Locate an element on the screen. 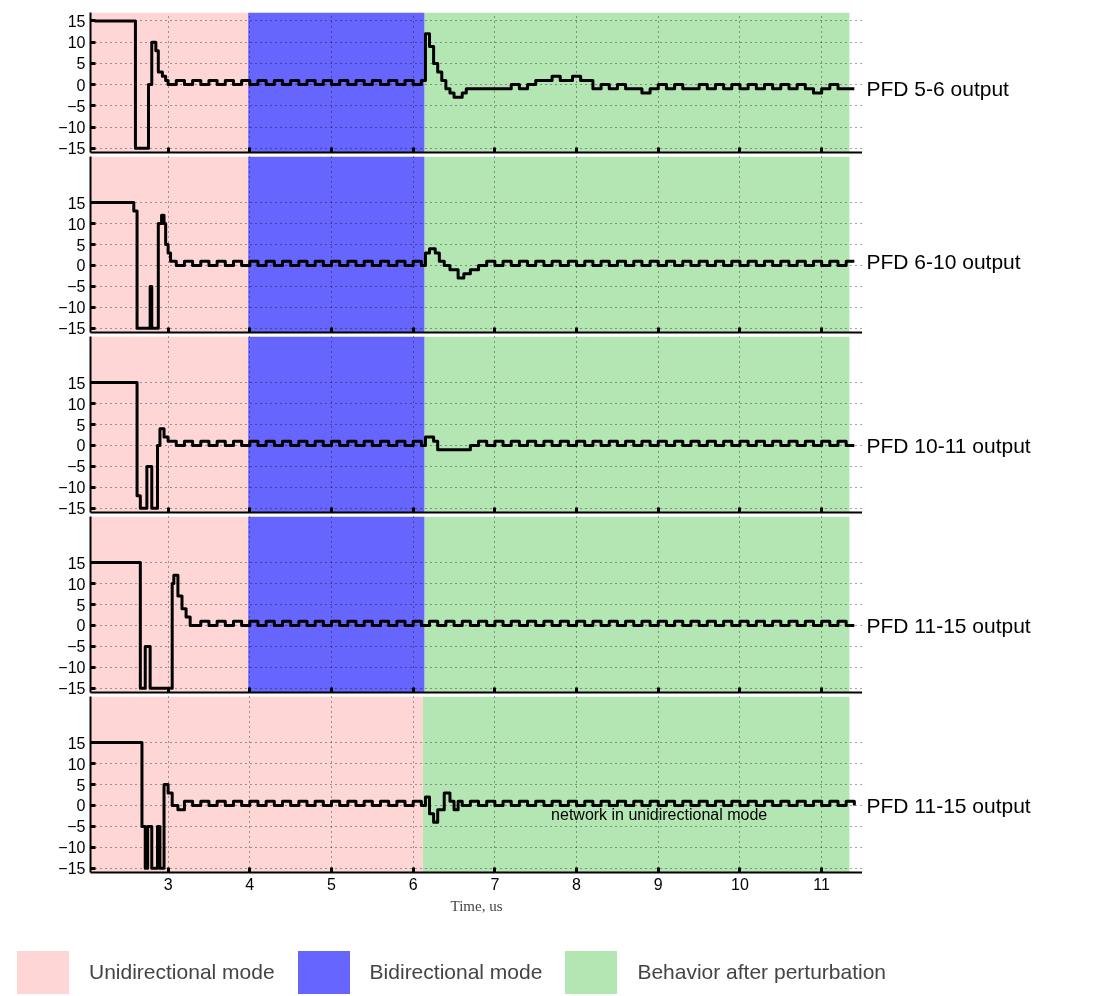 The height and width of the screenshot is (996, 1095). legend-label: Behavior after perturbation is located at coordinates (762, 972).